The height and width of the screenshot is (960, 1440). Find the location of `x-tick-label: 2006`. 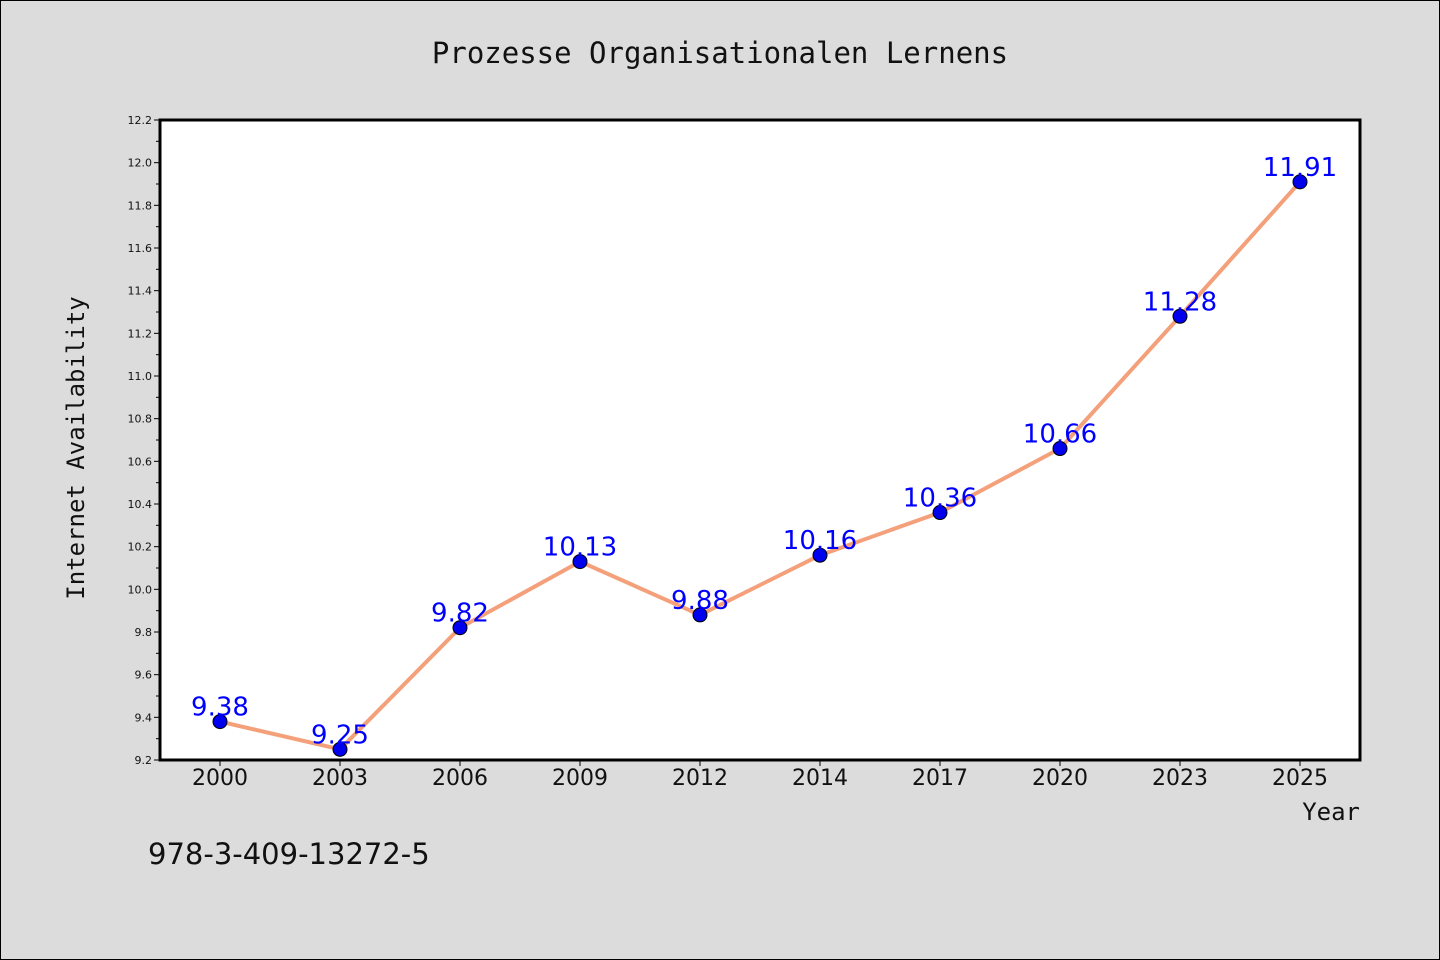

x-tick-label: 2006 is located at coordinates (460, 778).